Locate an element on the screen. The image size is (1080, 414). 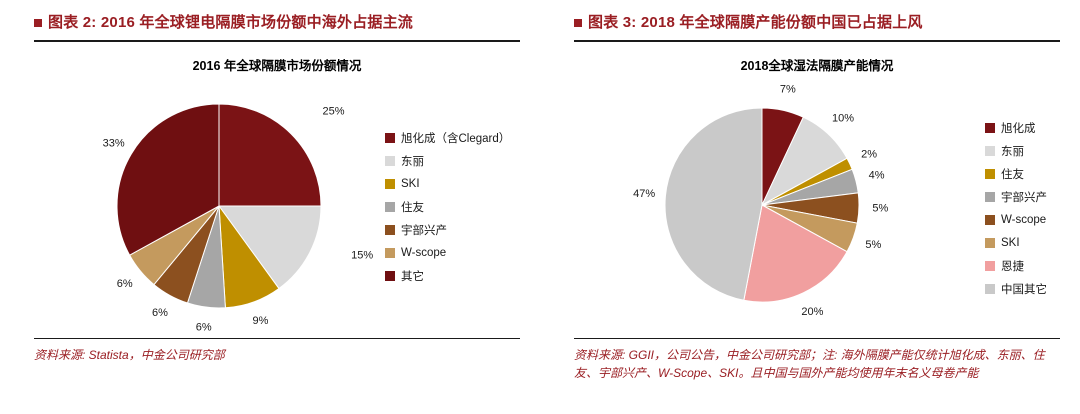
legend-item: 旭化成 is located at coordinates (1016, 128).